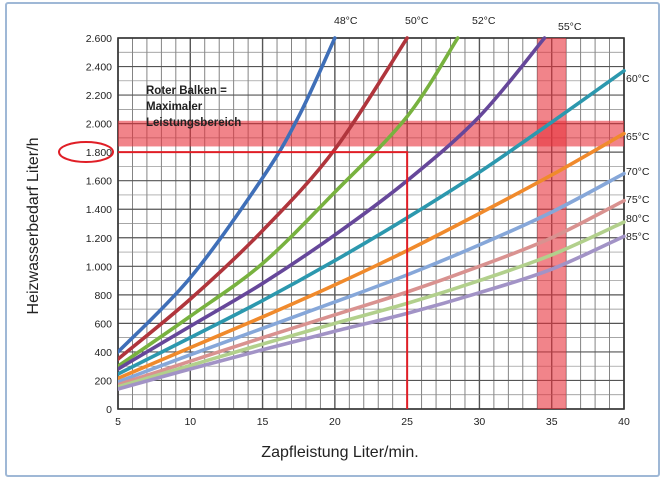  Describe the element at coordinates (99, 39) in the screenshot. I see `y-tick-label: 2.600` at that location.